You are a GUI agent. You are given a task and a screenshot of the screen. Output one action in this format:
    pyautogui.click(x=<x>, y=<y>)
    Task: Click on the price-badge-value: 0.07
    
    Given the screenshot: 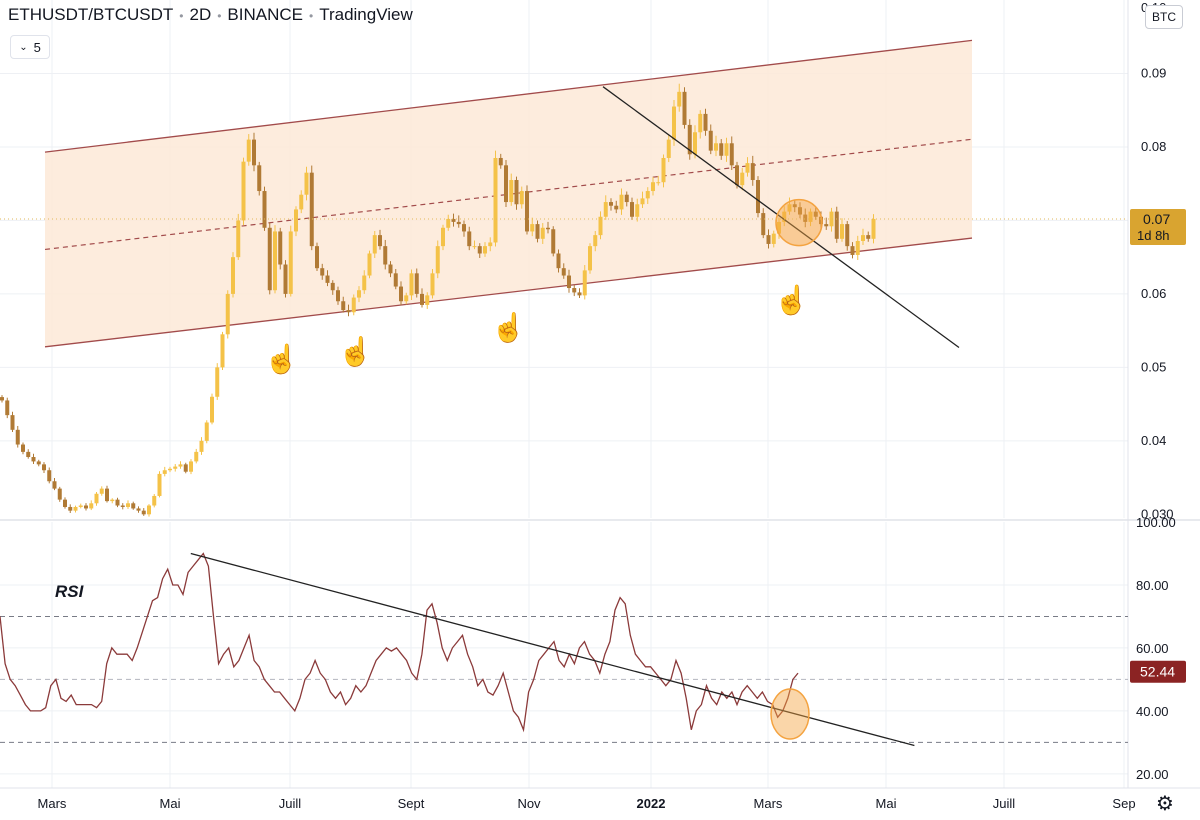 What is the action you would take?
    pyautogui.click(x=1156, y=219)
    